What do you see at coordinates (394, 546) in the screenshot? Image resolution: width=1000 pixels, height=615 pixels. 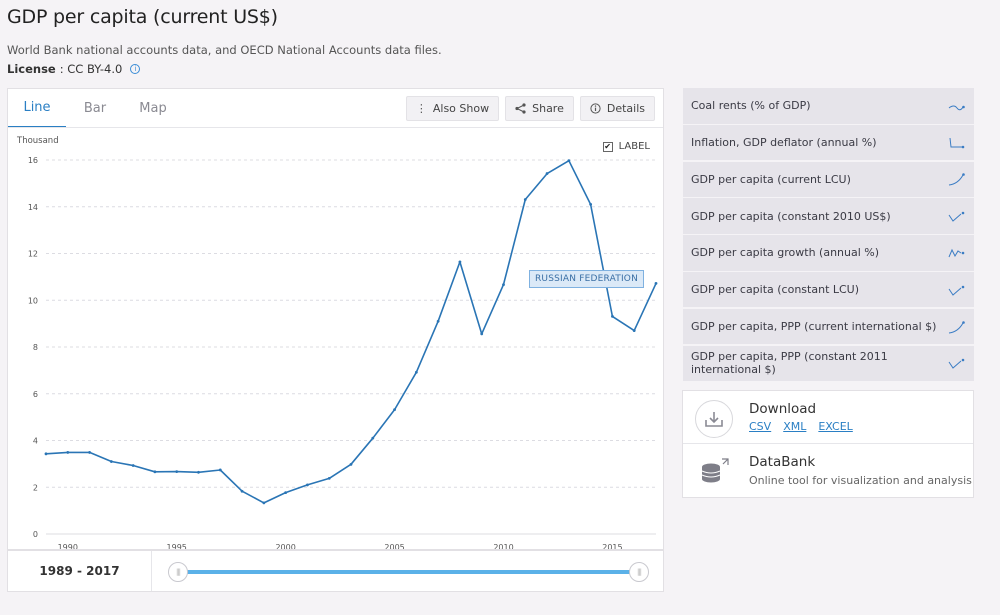 I see `x-tick-label: 2005` at bounding box center [394, 546].